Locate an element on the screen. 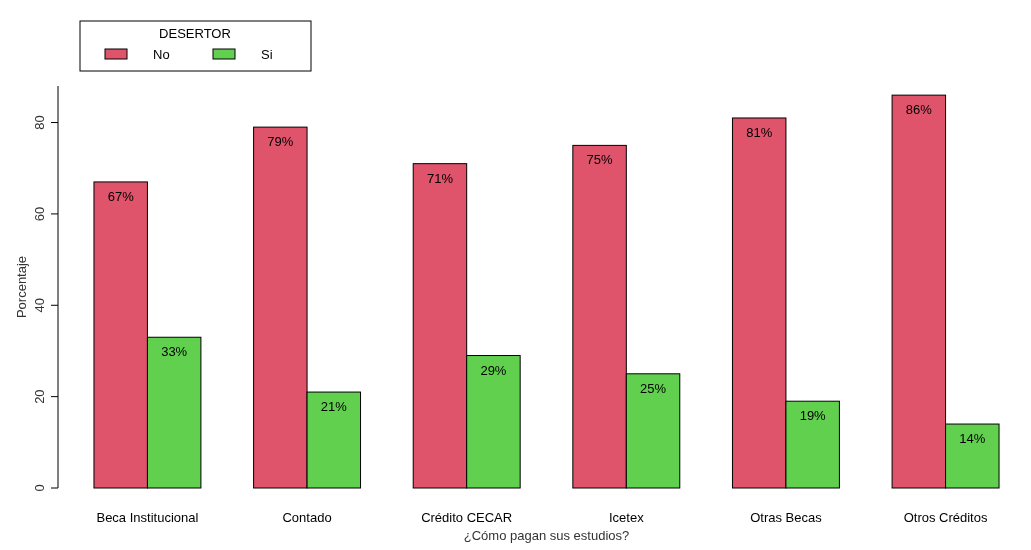  data-label: 86% is located at coordinates (919, 110).